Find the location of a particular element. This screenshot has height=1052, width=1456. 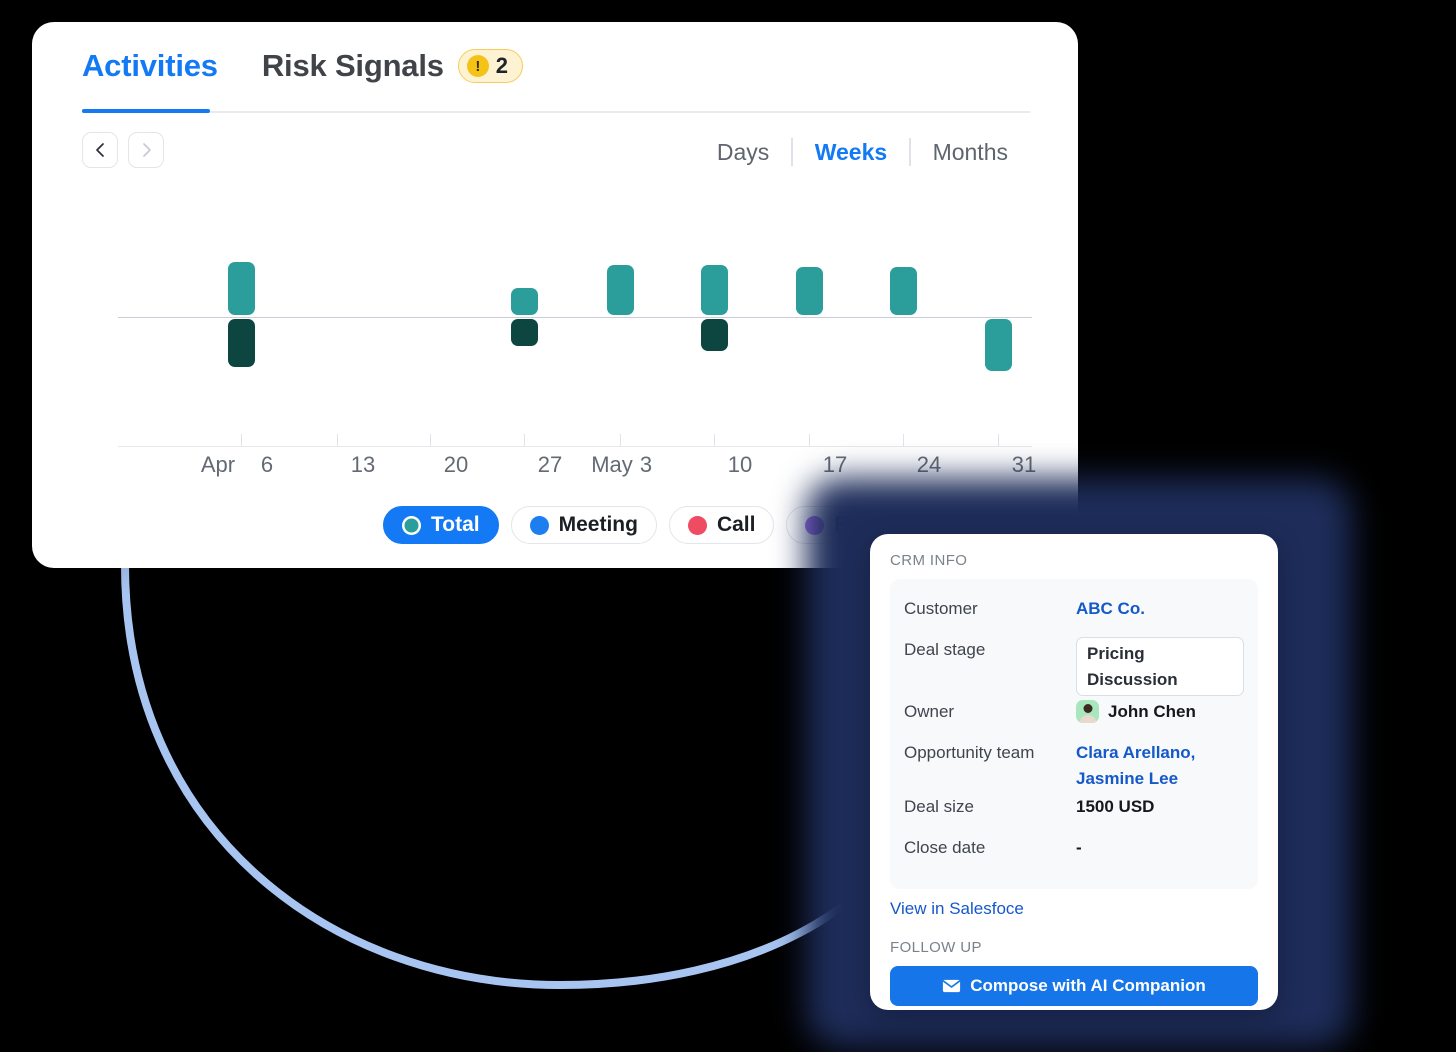

crm-field-label: Opportunity team is located at coordinates (969, 752).